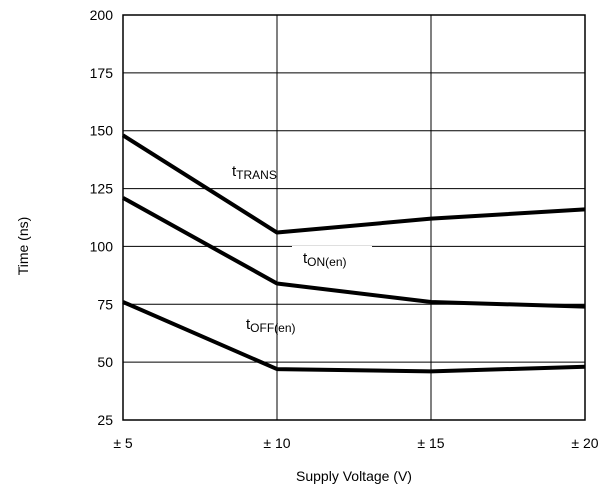 This screenshot has height=489, width=615. What do you see at coordinates (276, 443) in the screenshot?
I see `x-tick-label: ± 10` at bounding box center [276, 443].